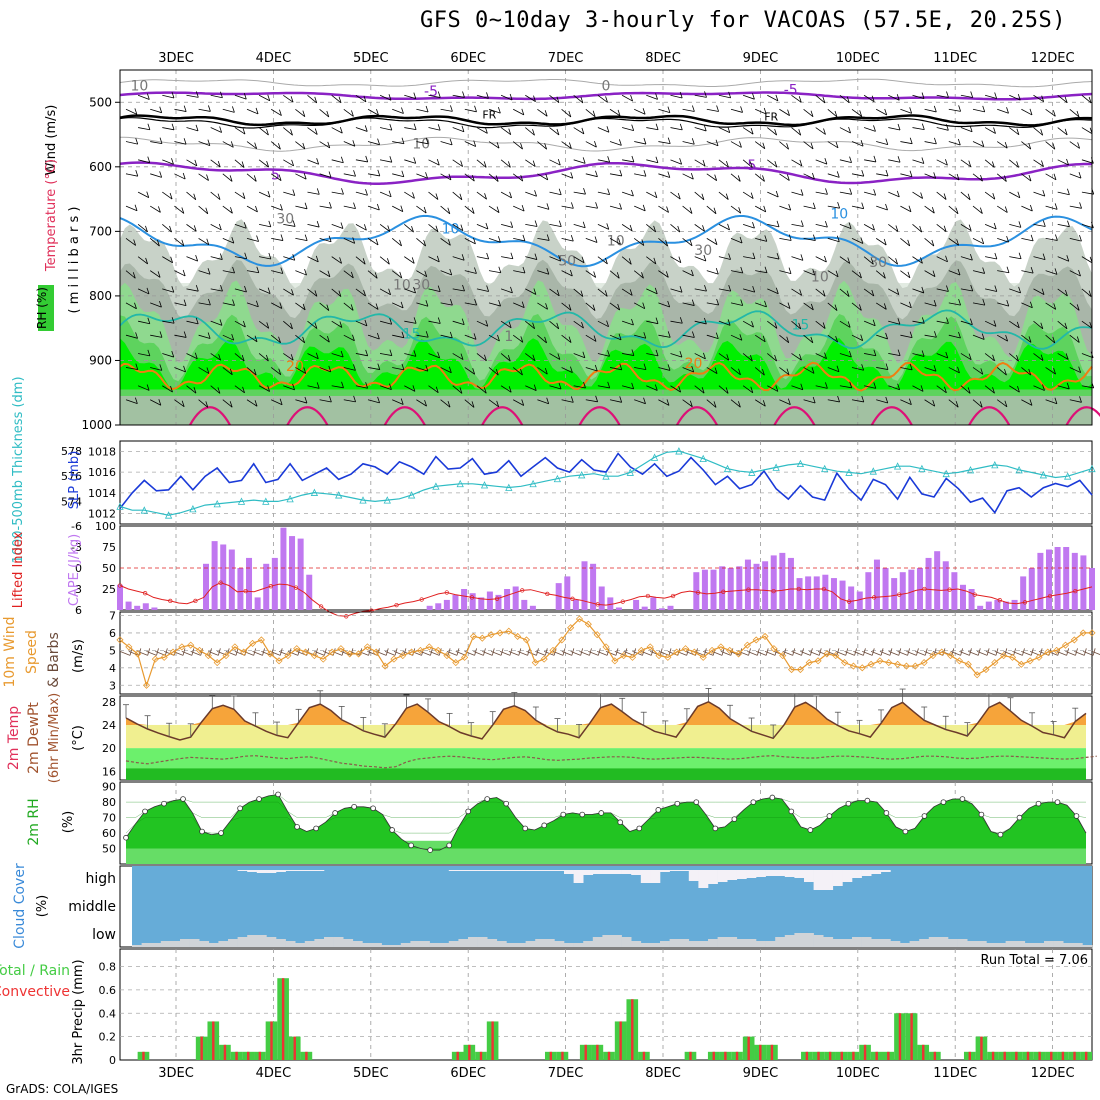  I want to click on rh-marker, so click(962, 799).